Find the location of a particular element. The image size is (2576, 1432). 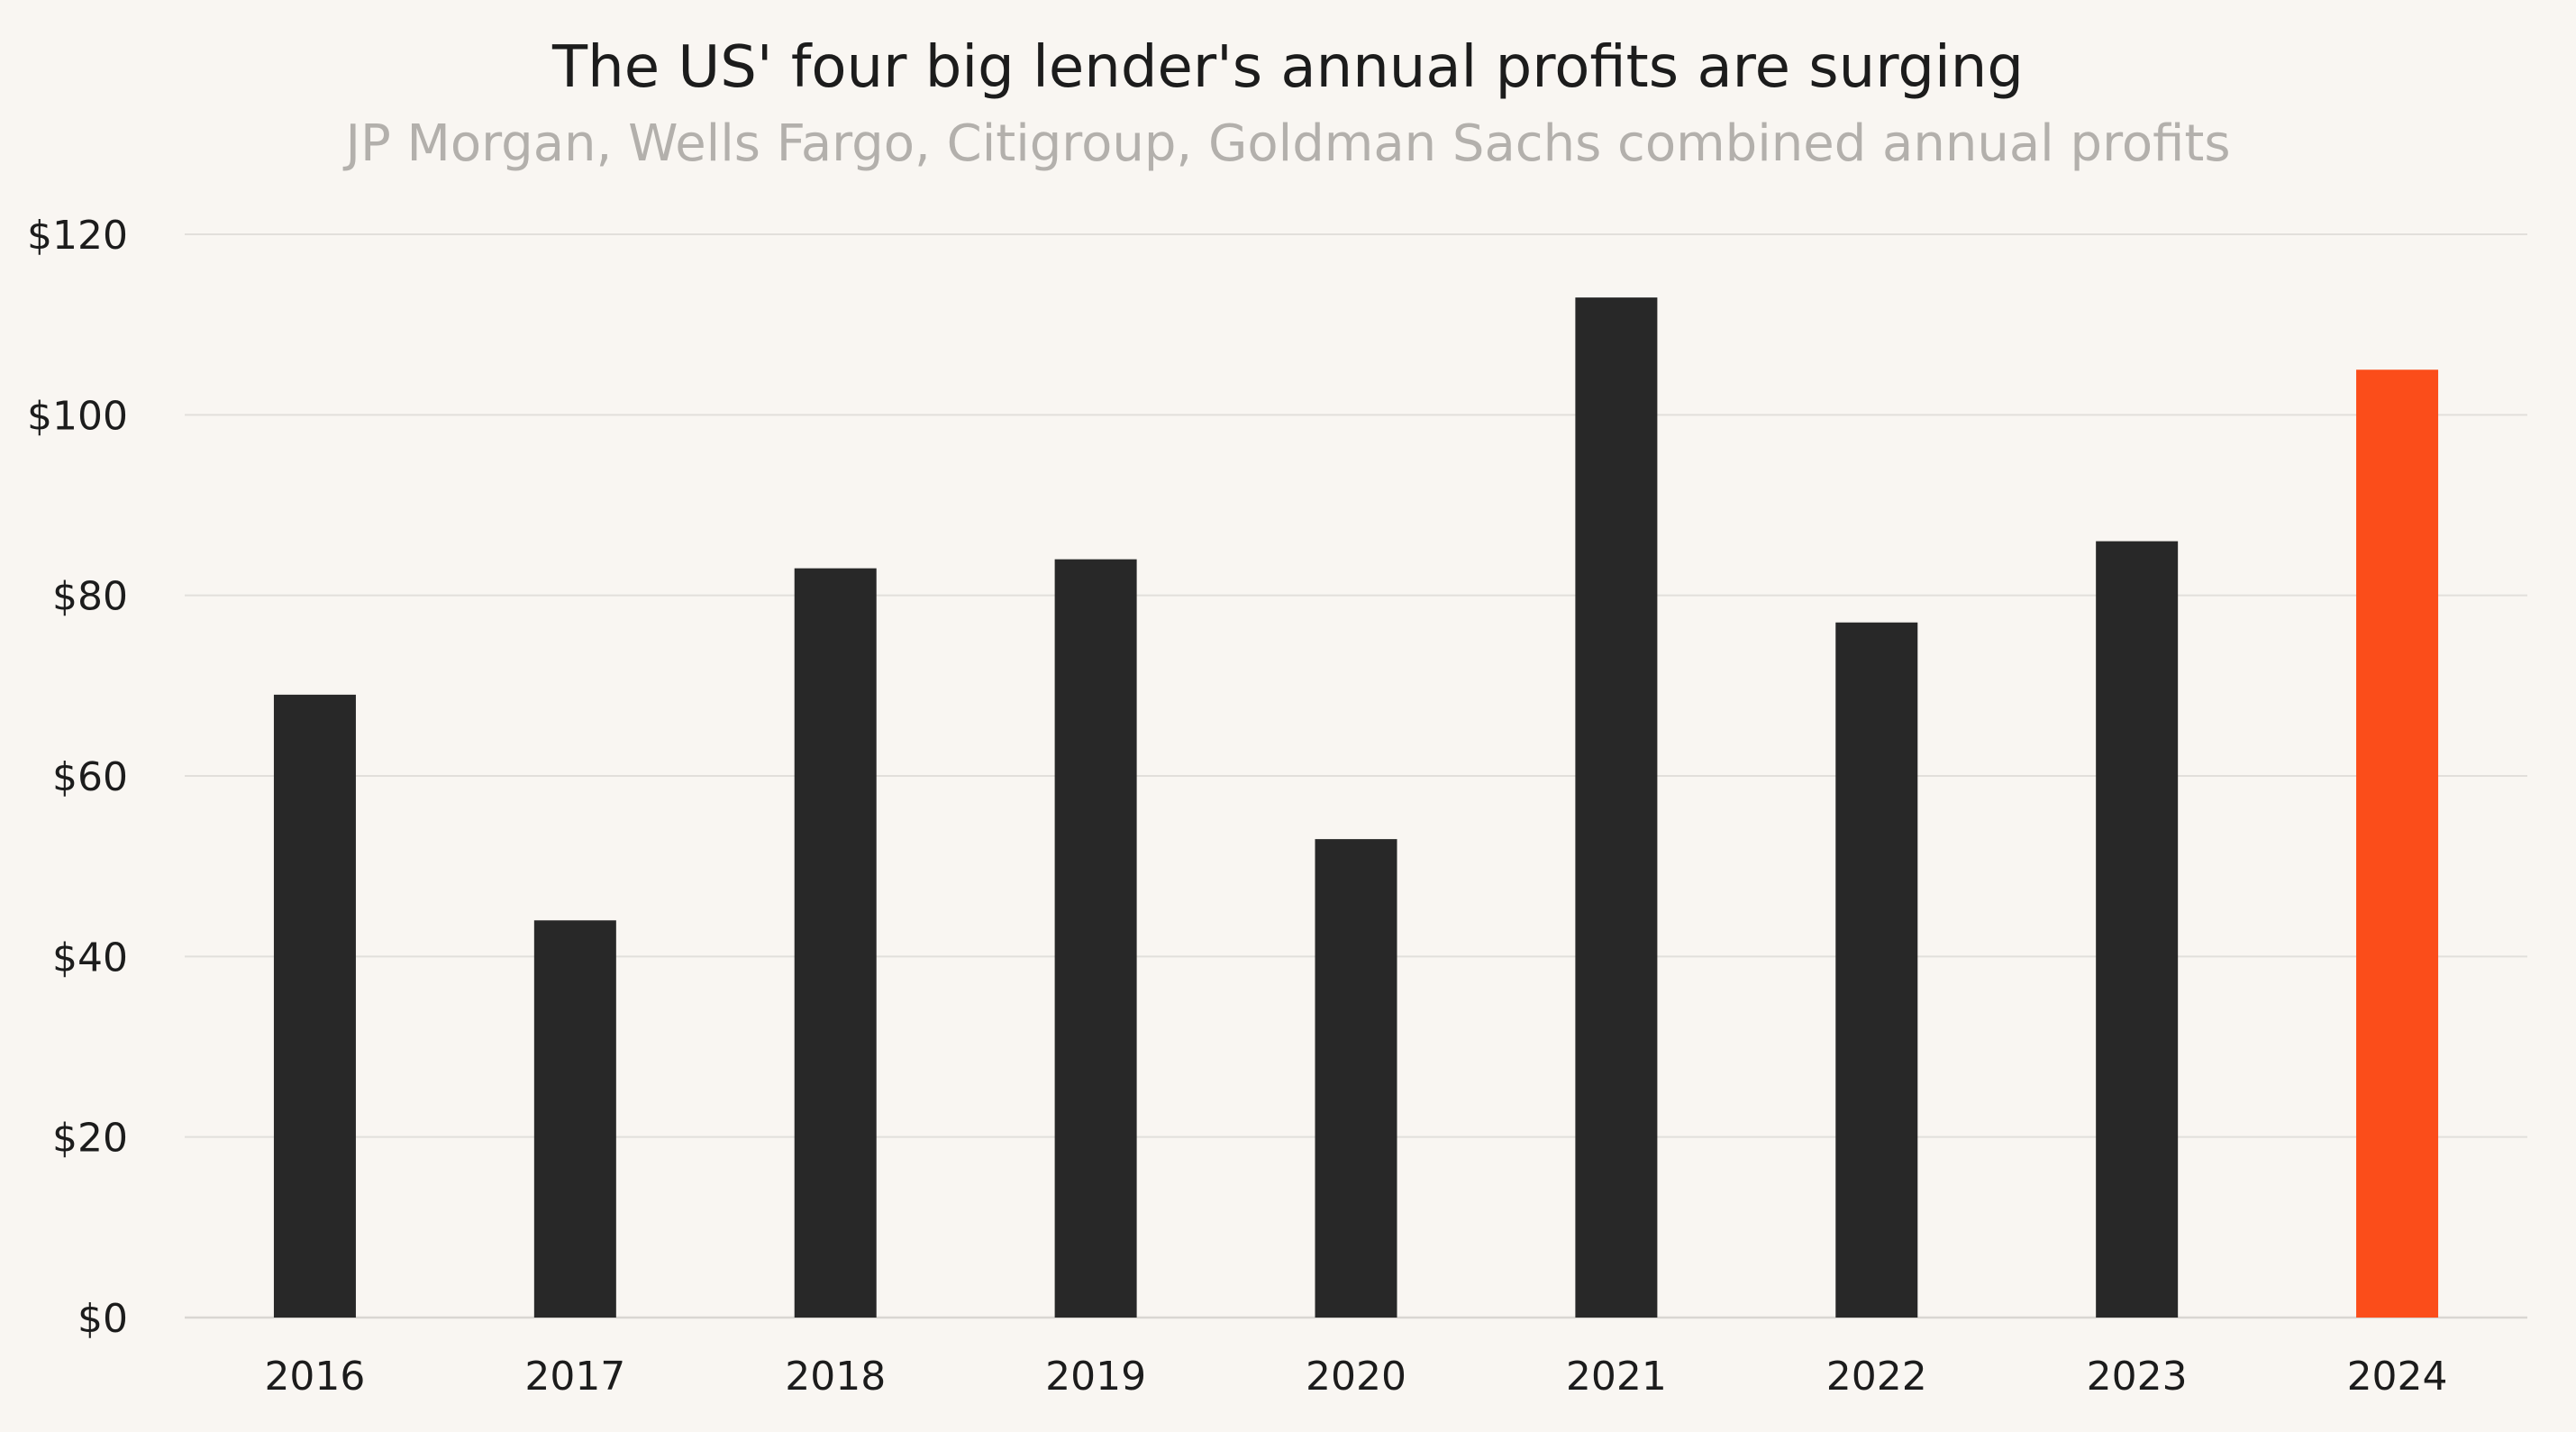

bar-2023 is located at coordinates (2137, 929).